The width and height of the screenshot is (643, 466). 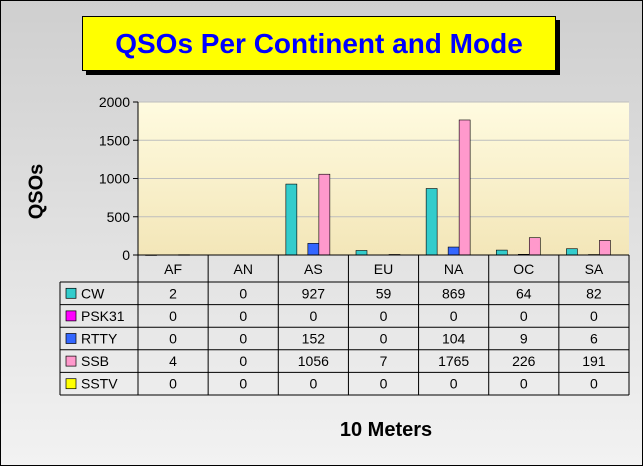 What do you see at coordinates (114, 140) in the screenshot?
I see `y-tick-label: 1500` at bounding box center [114, 140].